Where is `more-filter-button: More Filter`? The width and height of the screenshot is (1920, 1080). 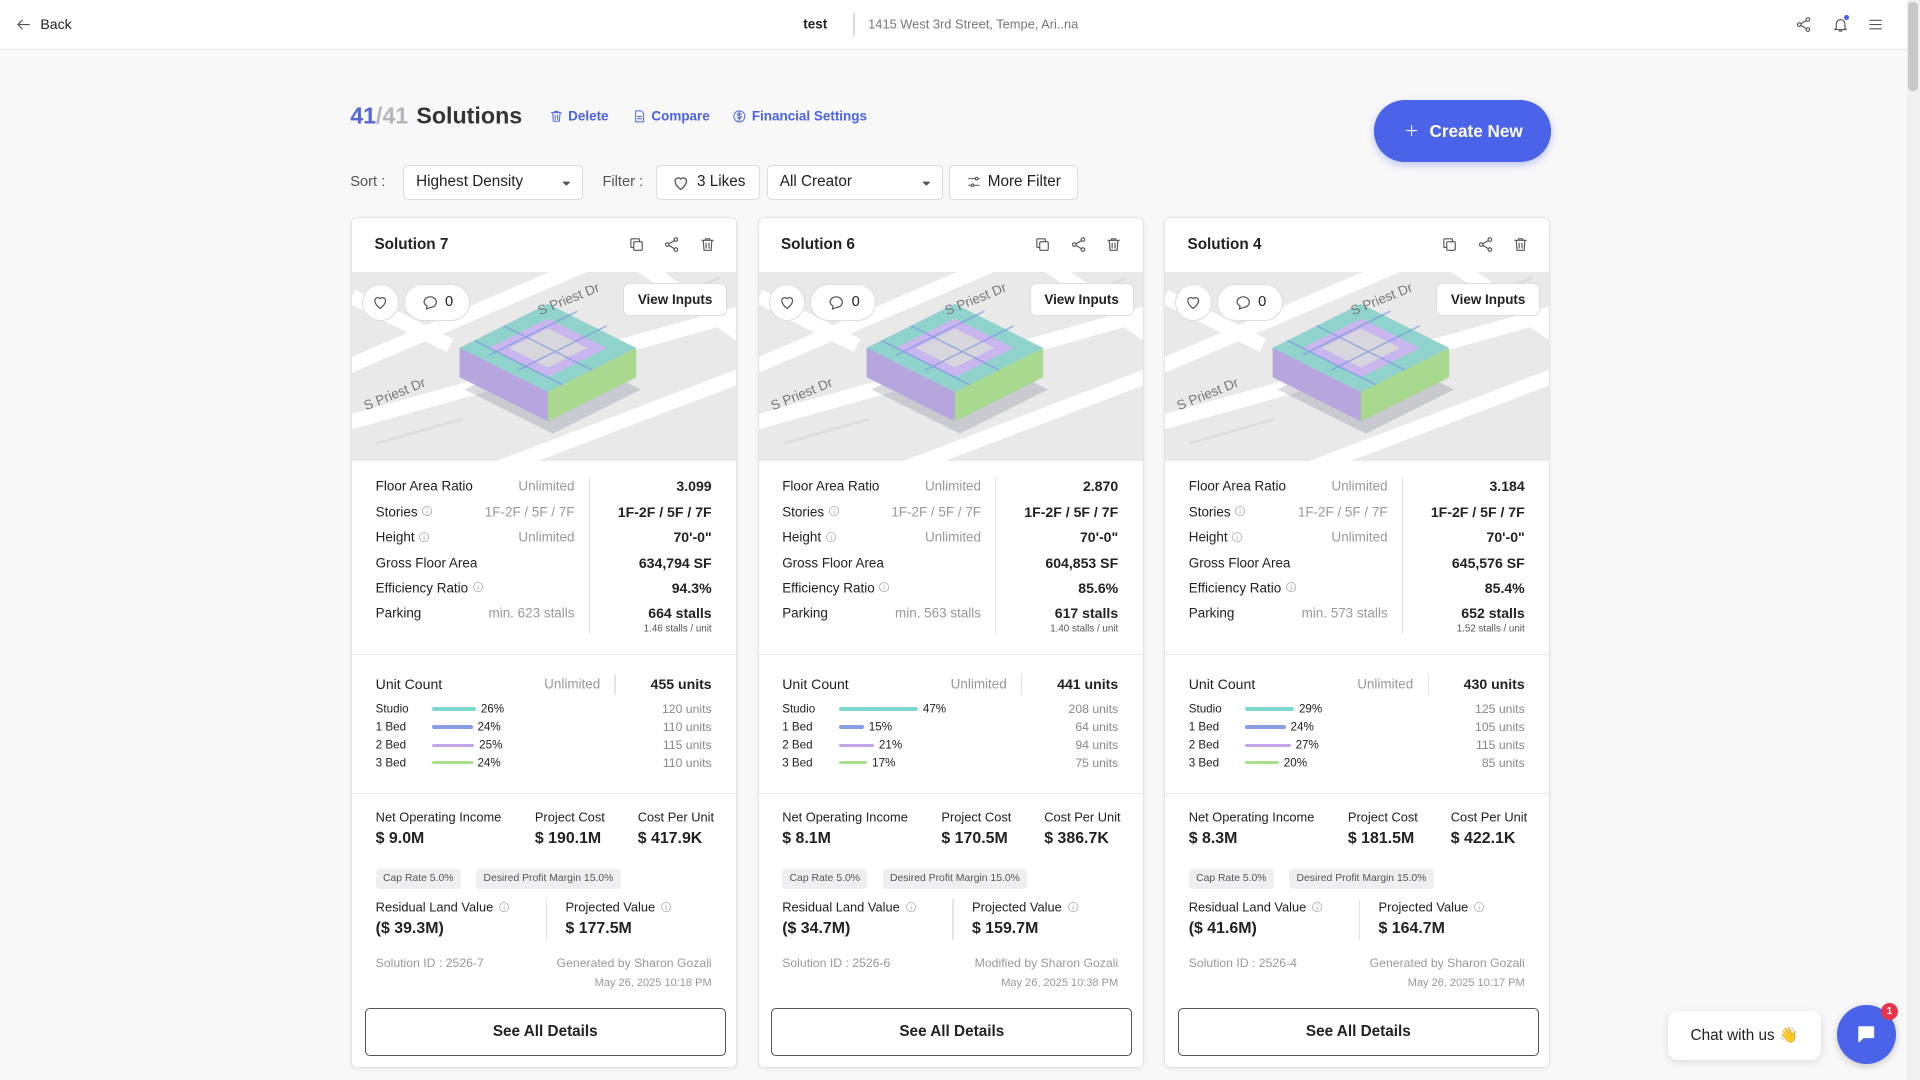
more-filter-button: More Filter is located at coordinates (1013, 182).